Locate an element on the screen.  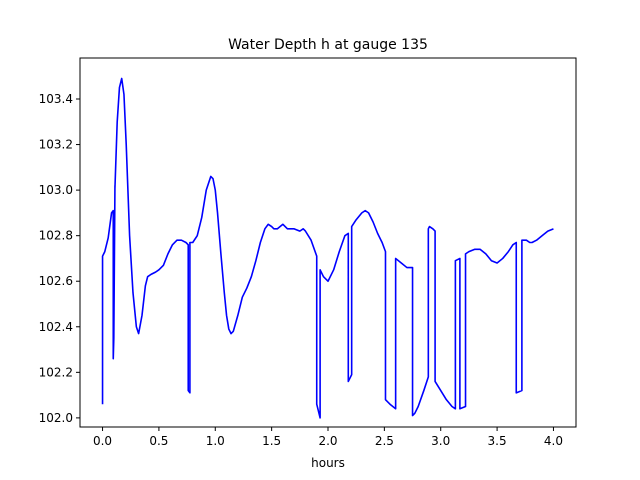
y-axis: 102.0 102.2 102.4 102.6 102.8 103.0 103.2 103.4 is located at coordinates (59, 258).